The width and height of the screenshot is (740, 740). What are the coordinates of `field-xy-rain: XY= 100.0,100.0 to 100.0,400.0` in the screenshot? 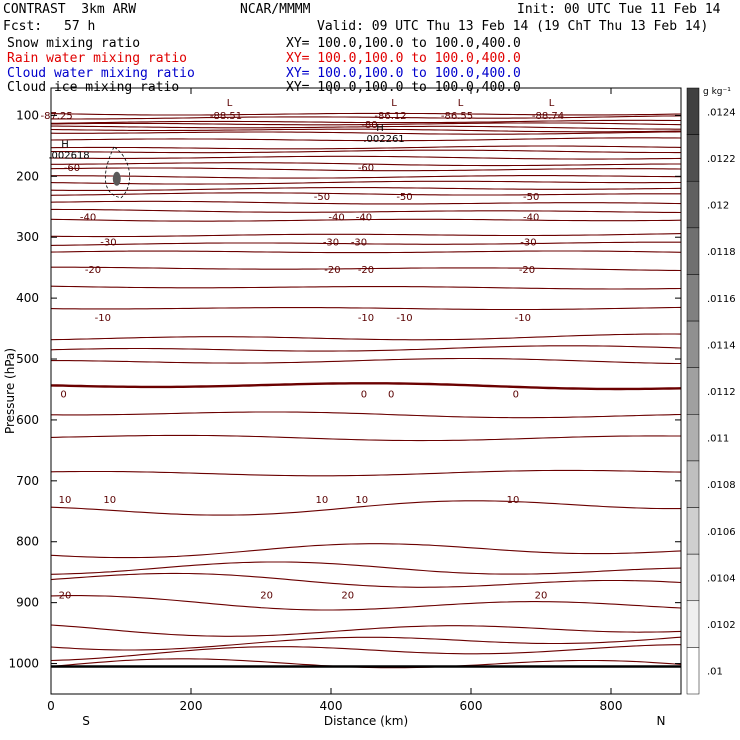 It's located at (403, 58).